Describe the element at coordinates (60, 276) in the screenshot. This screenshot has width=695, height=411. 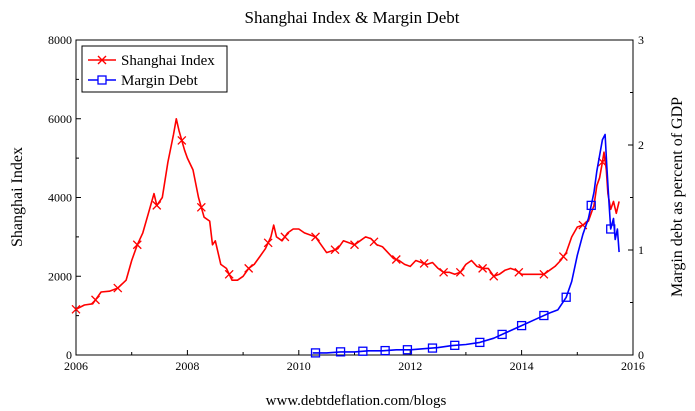
I see `y-left-tick-label: 2000` at that location.